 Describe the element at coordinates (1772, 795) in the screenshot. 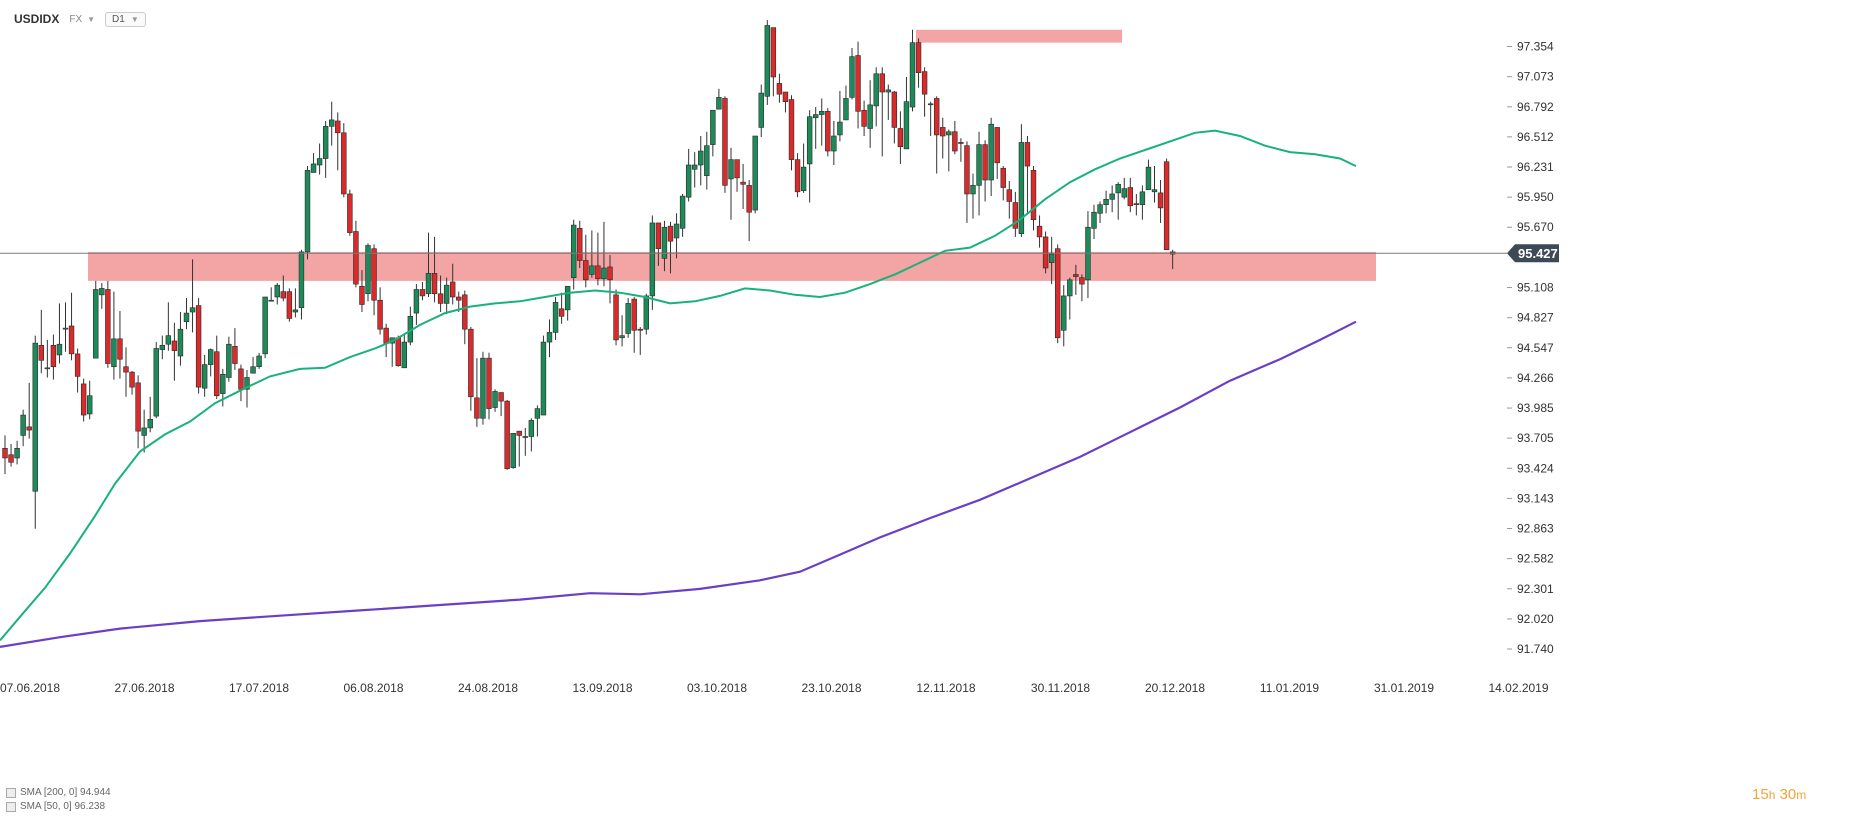

I see `countdown-hours-unit: h` at that location.